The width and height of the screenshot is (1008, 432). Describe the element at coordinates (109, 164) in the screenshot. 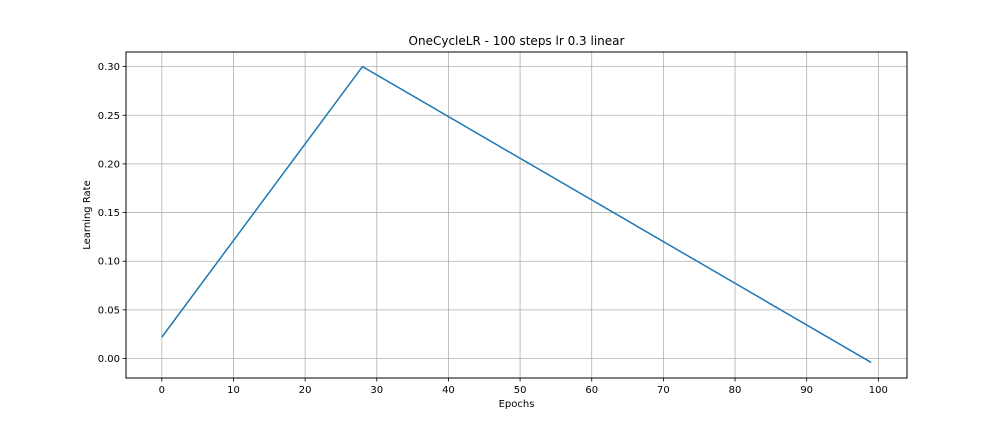

I see `y-tick-label: 0.20` at that location.